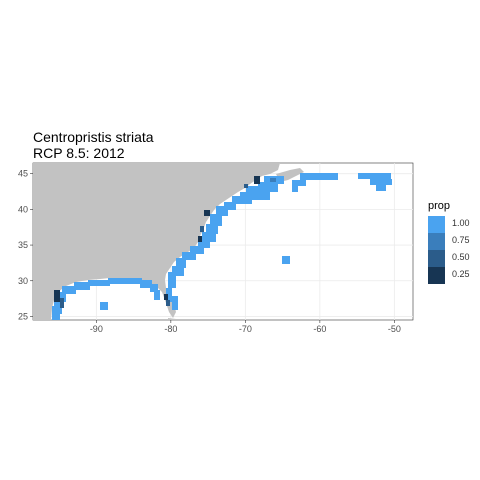 The image size is (480, 480). What do you see at coordinates (461, 274) in the screenshot?
I see `legend-label: 0.25` at bounding box center [461, 274].